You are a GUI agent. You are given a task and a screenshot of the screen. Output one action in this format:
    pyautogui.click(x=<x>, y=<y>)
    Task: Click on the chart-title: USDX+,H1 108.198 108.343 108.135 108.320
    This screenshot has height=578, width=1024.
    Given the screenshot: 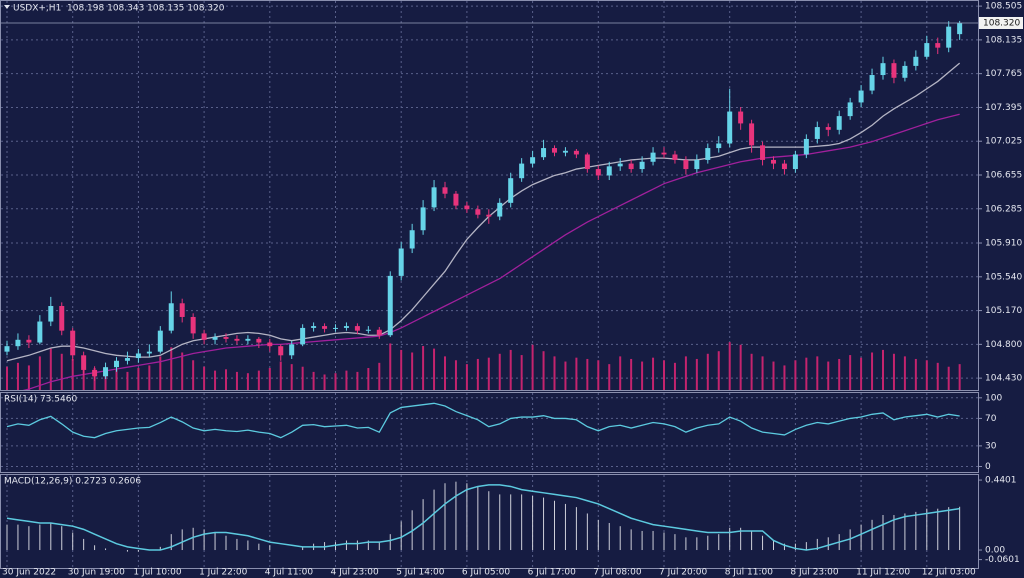 What is the action you would take?
    pyautogui.click(x=119, y=9)
    